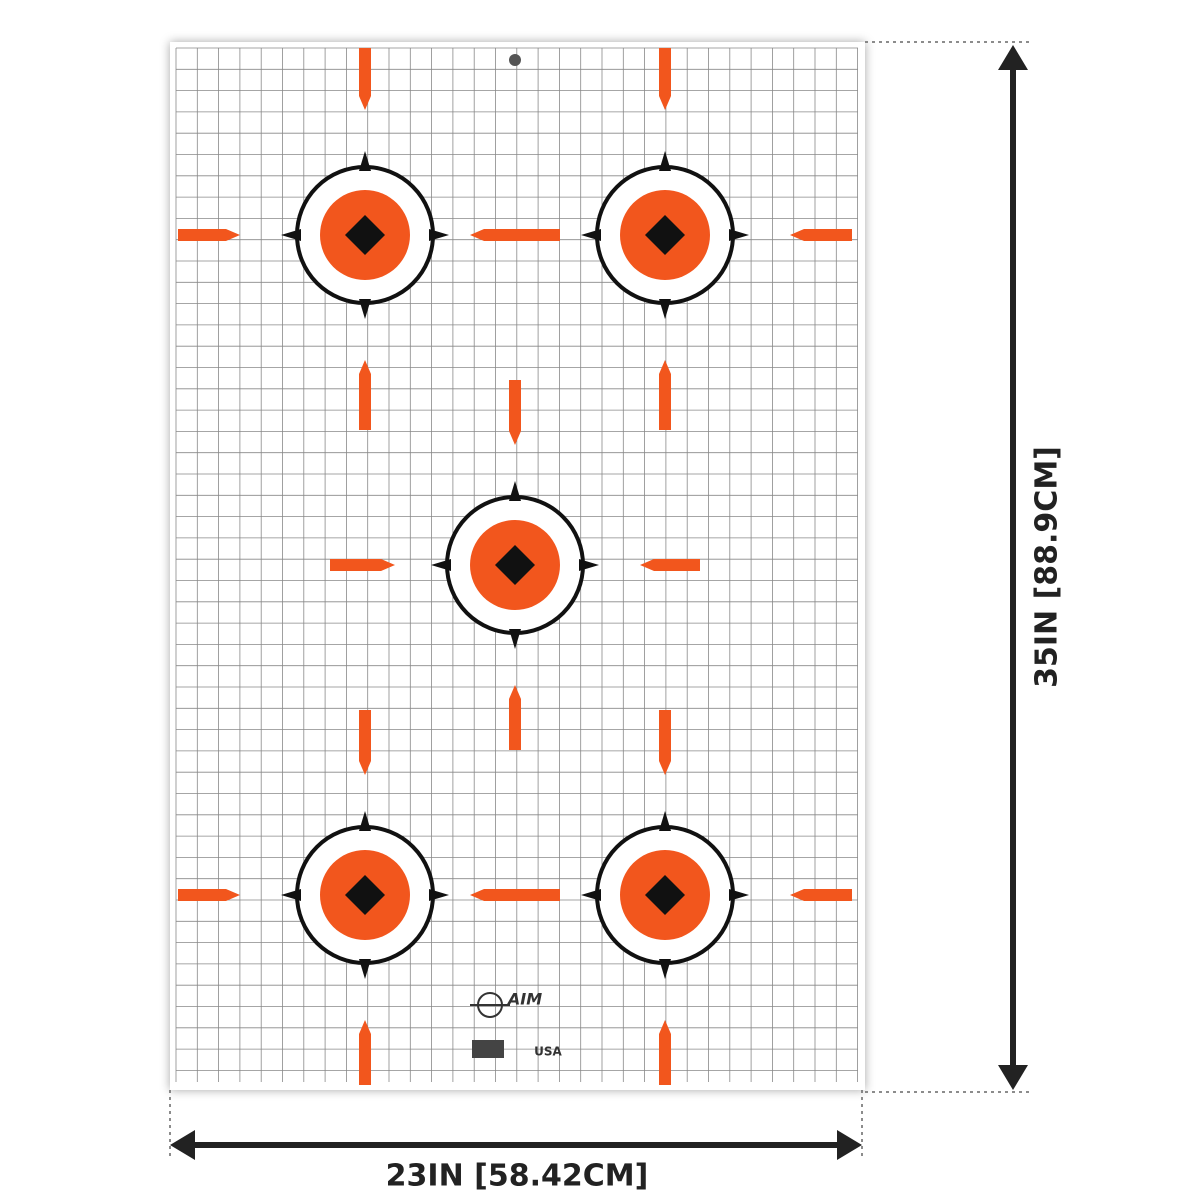 The image size is (1200, 1200). I want to click on logo-origin: USA, so click(548, 1052).